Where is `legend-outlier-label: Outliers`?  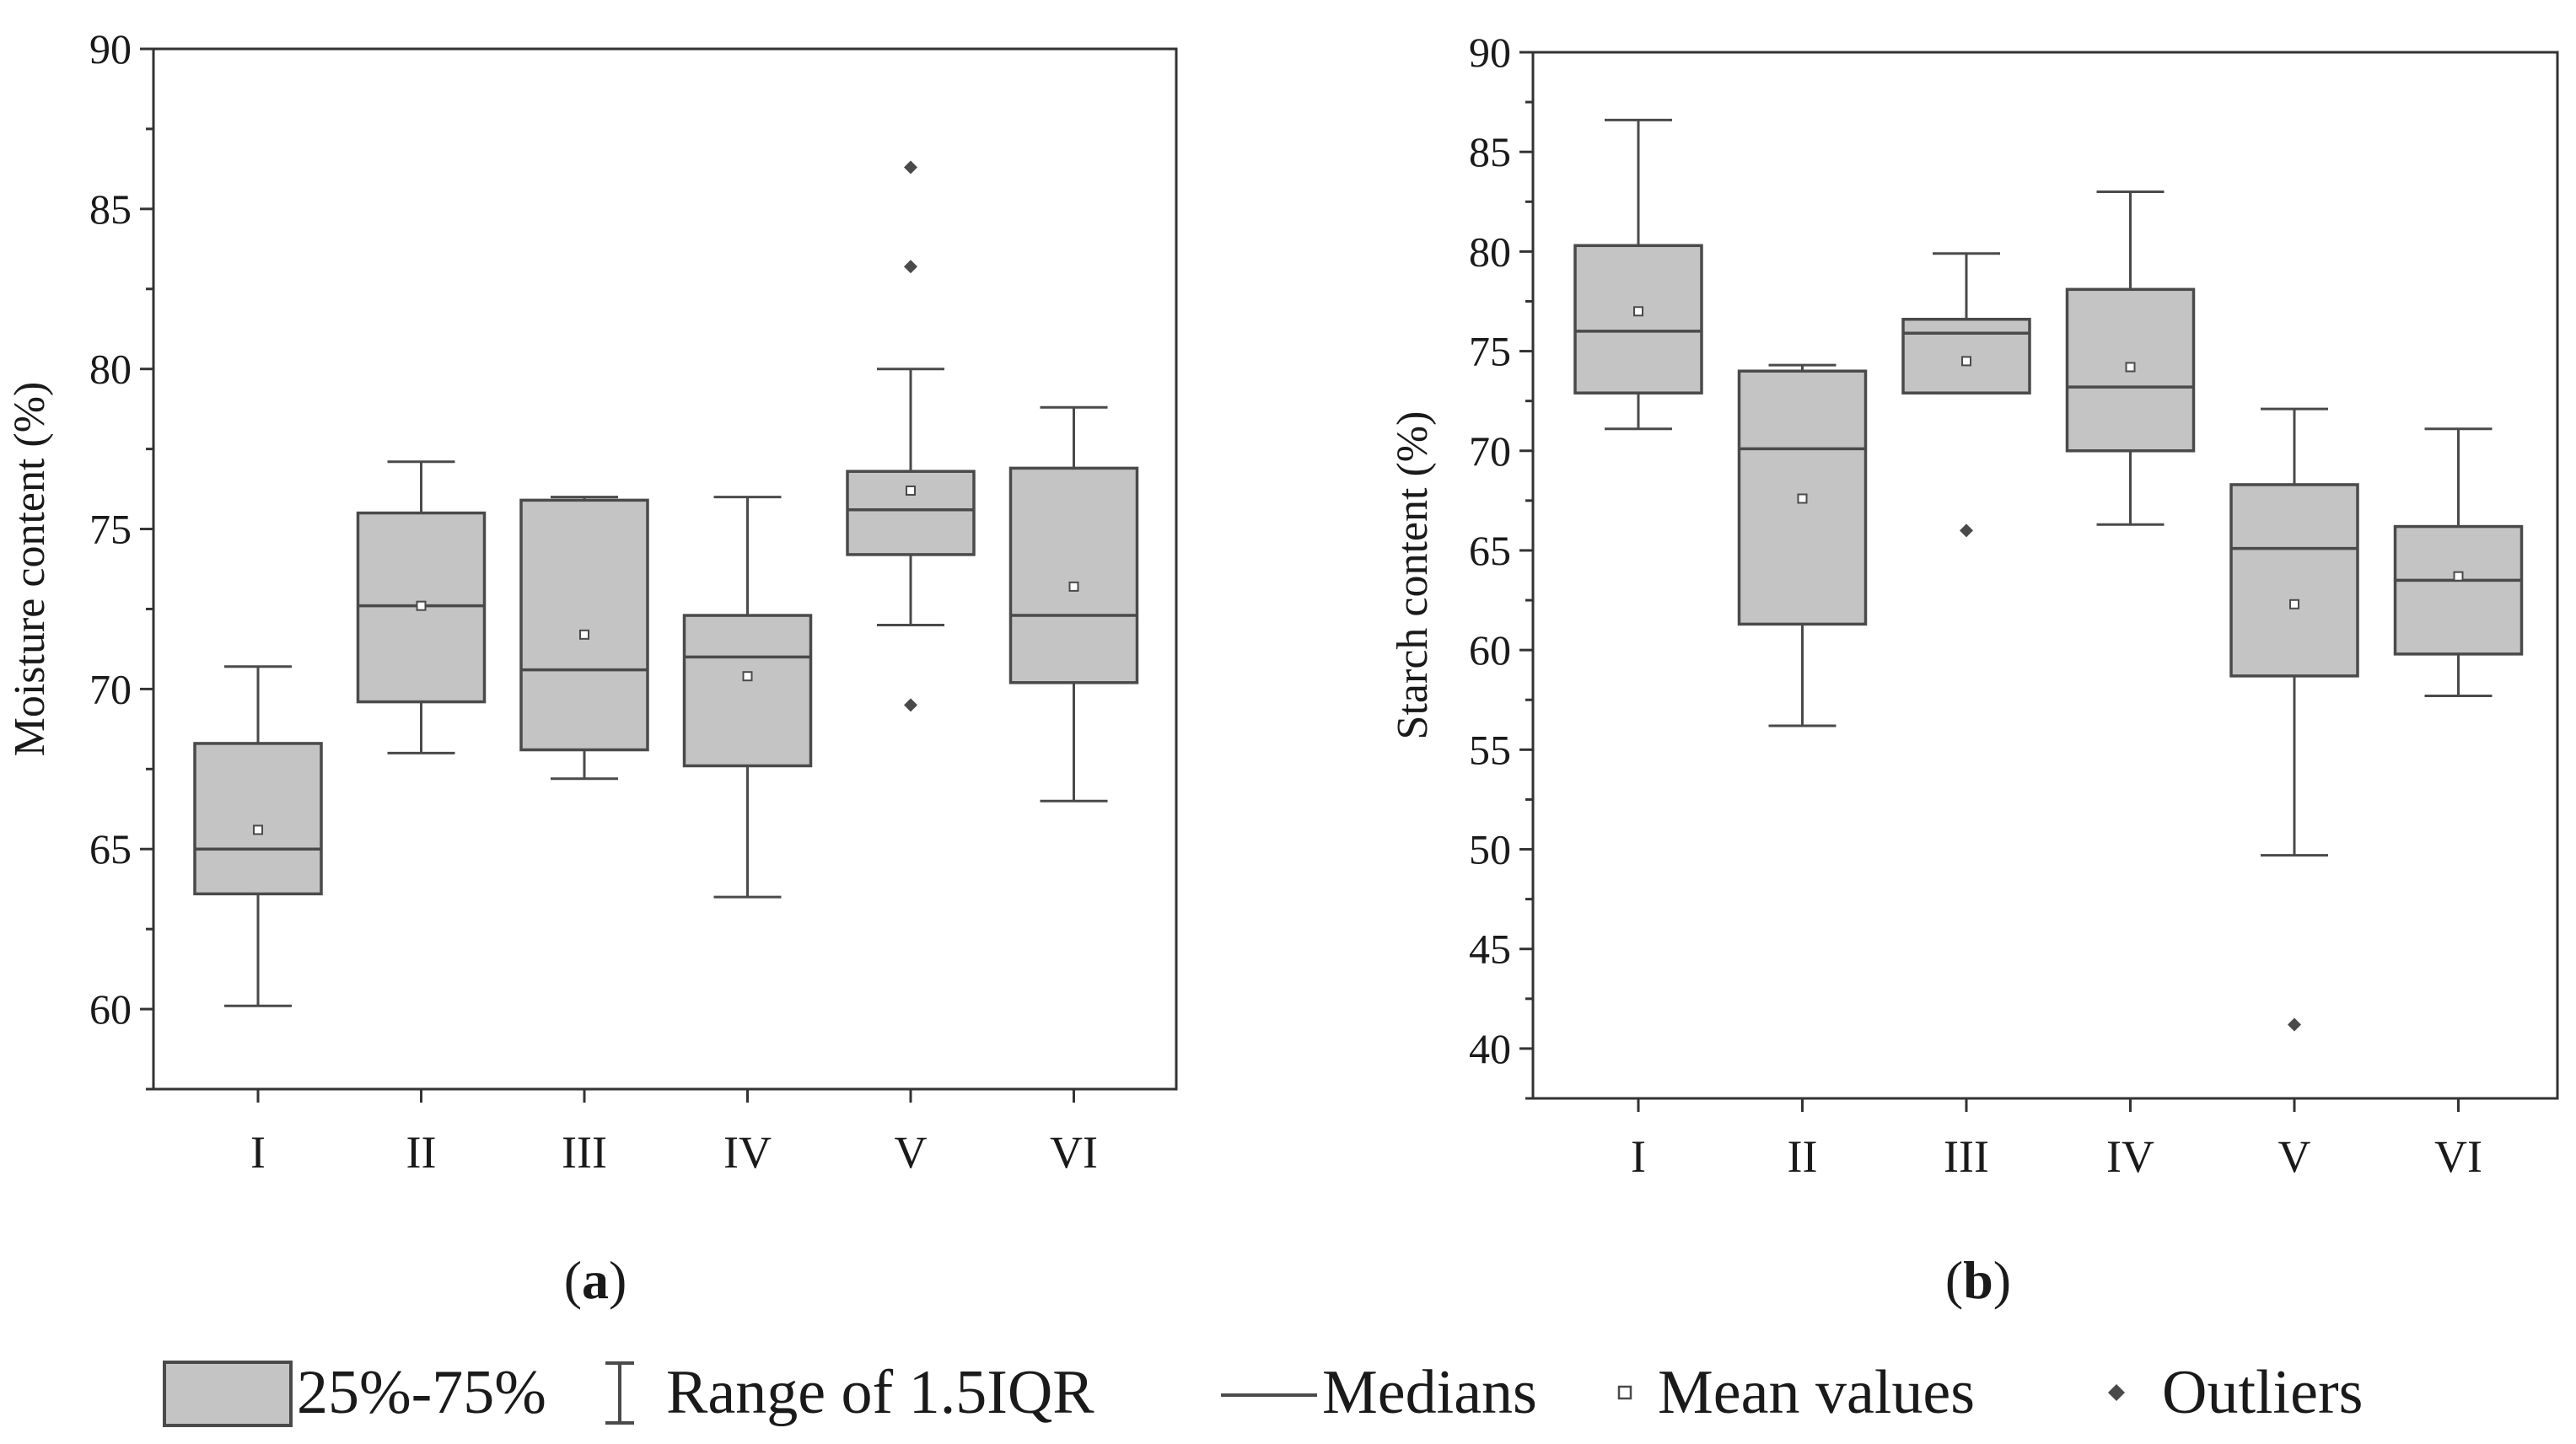
legend-outlier-label: Outliers is located at coordinates (2262, 1392).